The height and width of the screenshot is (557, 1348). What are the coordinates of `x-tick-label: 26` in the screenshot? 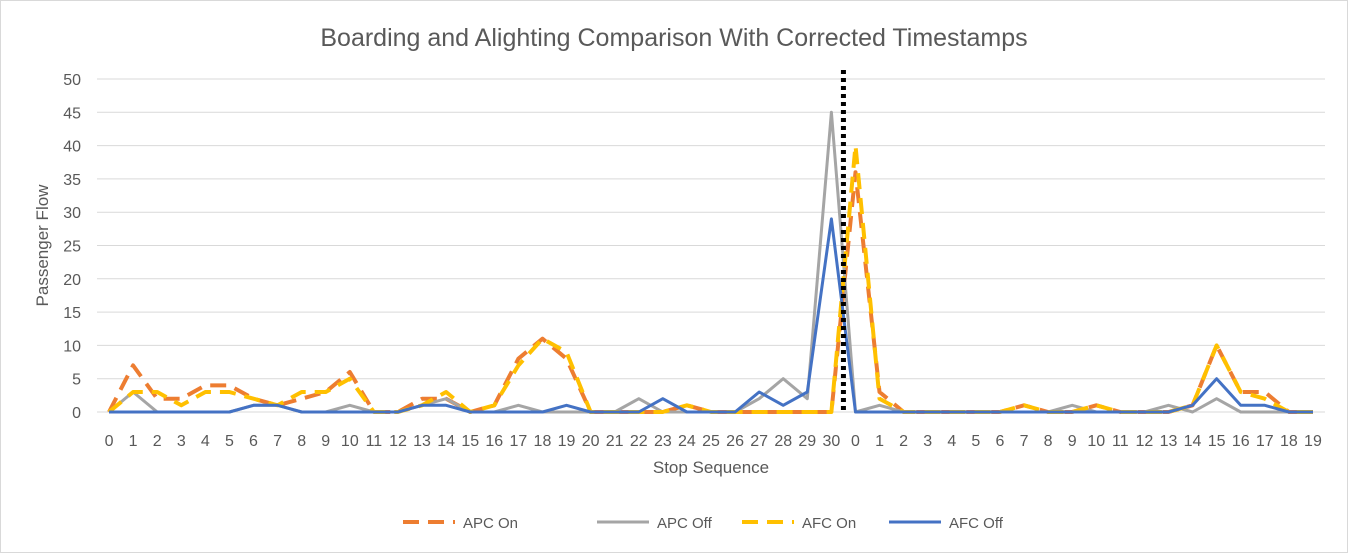 It's located at (735, 441).